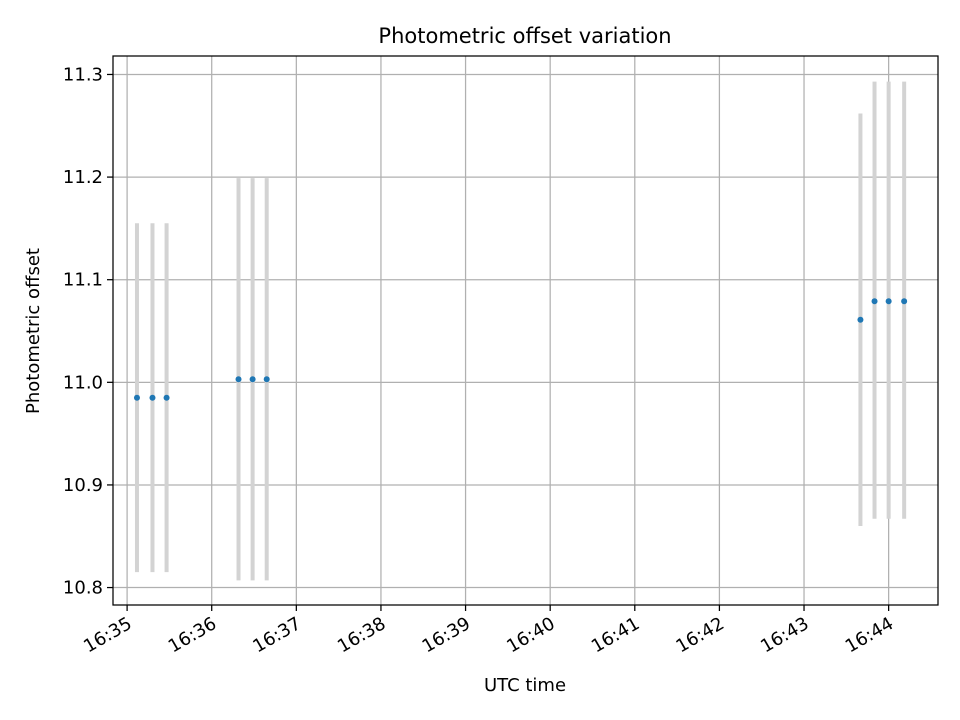 The image size is (960, 720). Describe the element at coordinates (530, 635) in the screenshot. I see `x-tick-label: 16:40` at that location.